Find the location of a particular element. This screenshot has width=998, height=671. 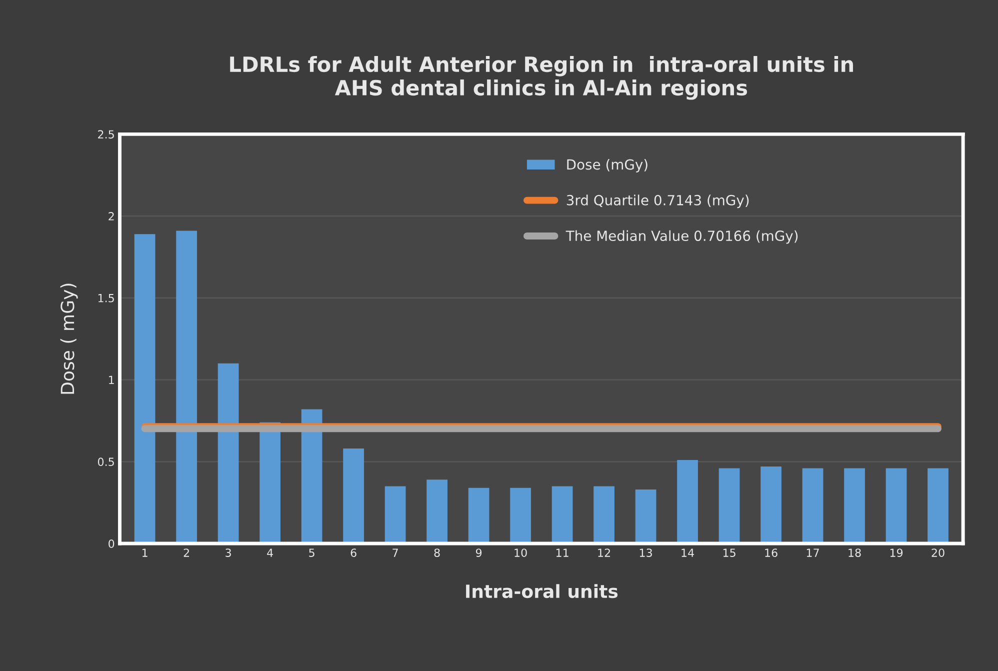

x-tick-label: 20 is located at coordinates (938, 552).